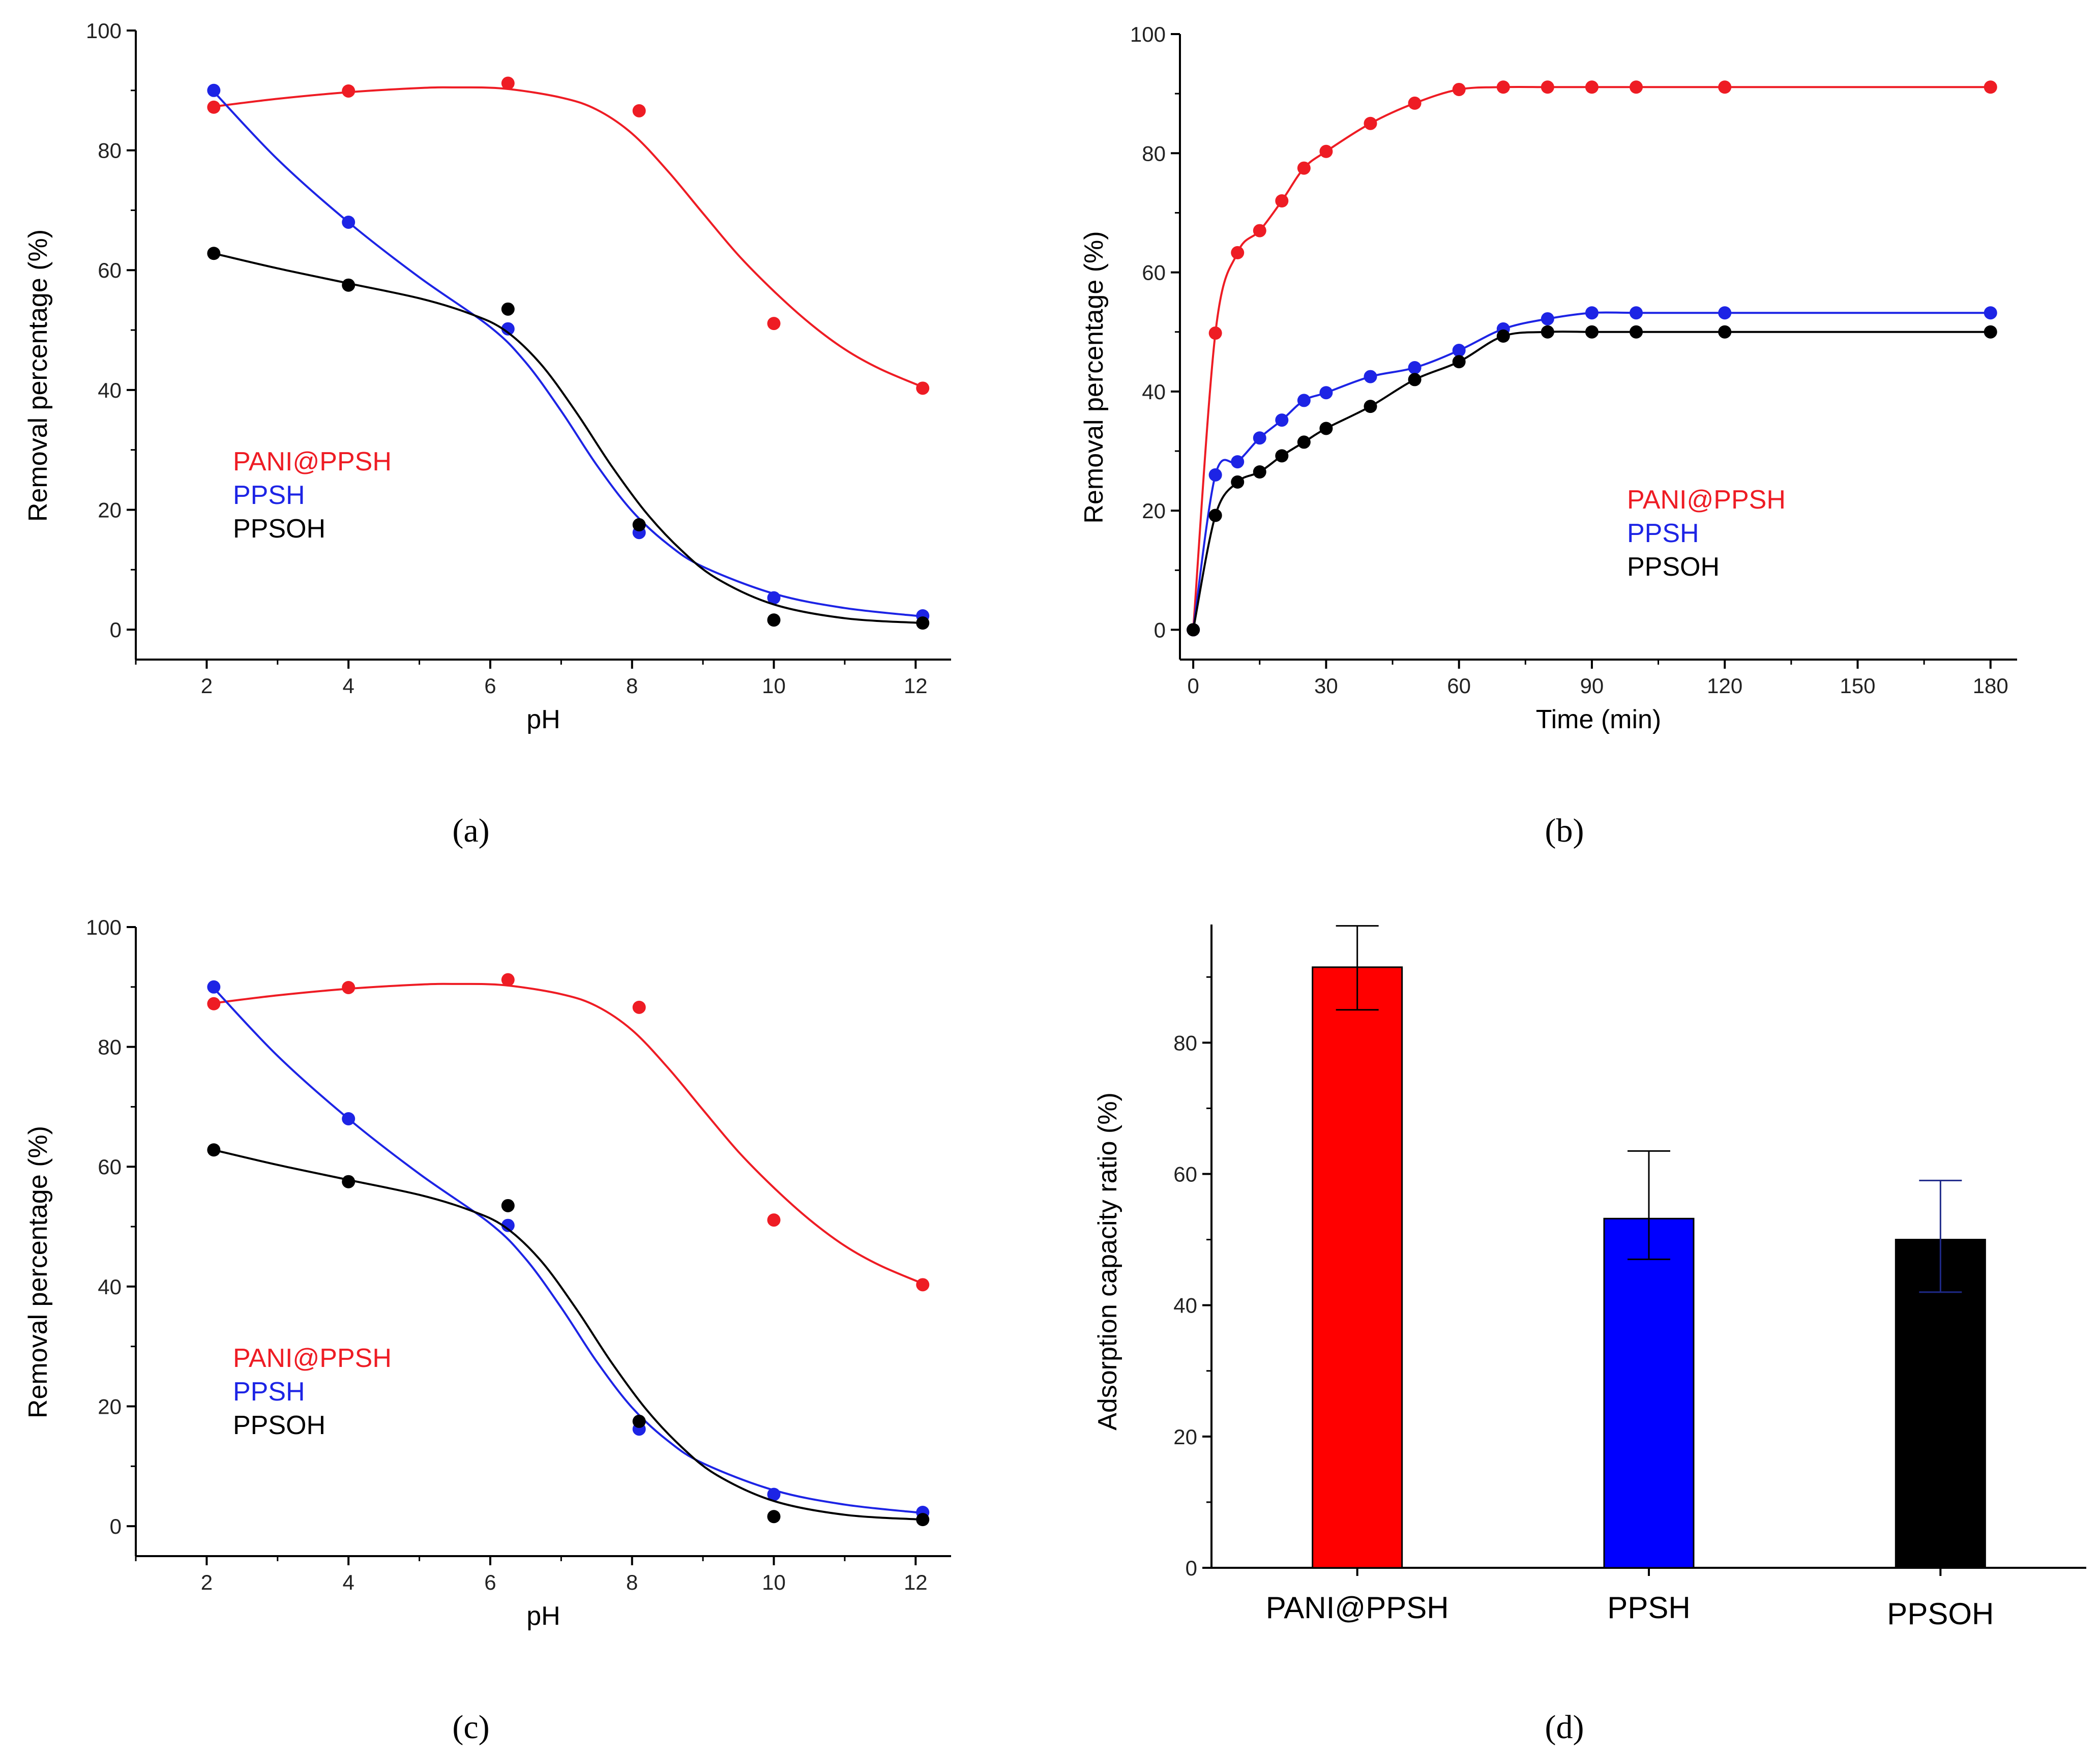 This screenshot has width=2100, height=1758. Describe the element at coordinates (1592, 686) in the screenshot. I see `x-tick-label: 90` at that location.